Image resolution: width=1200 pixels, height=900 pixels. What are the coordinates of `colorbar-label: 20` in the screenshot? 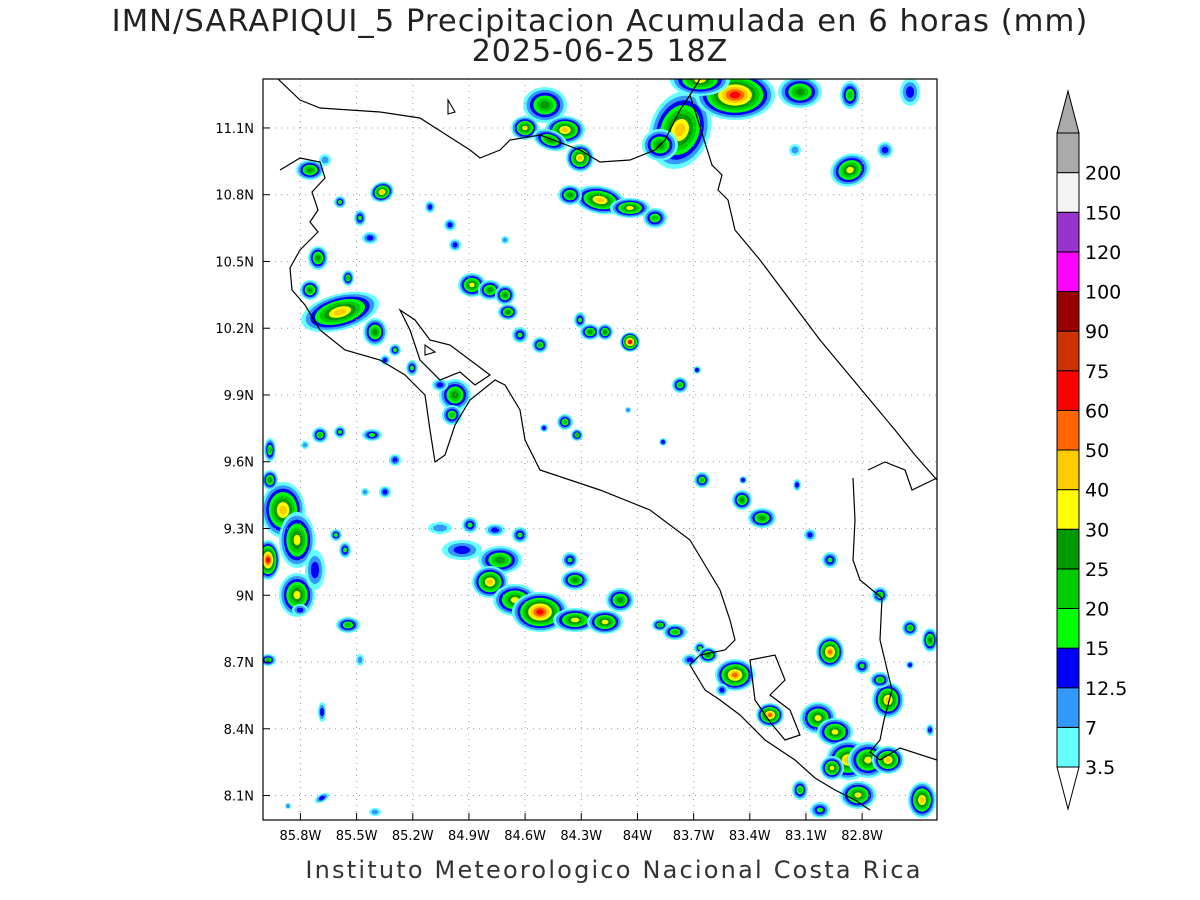 It's located at (1097, 610).